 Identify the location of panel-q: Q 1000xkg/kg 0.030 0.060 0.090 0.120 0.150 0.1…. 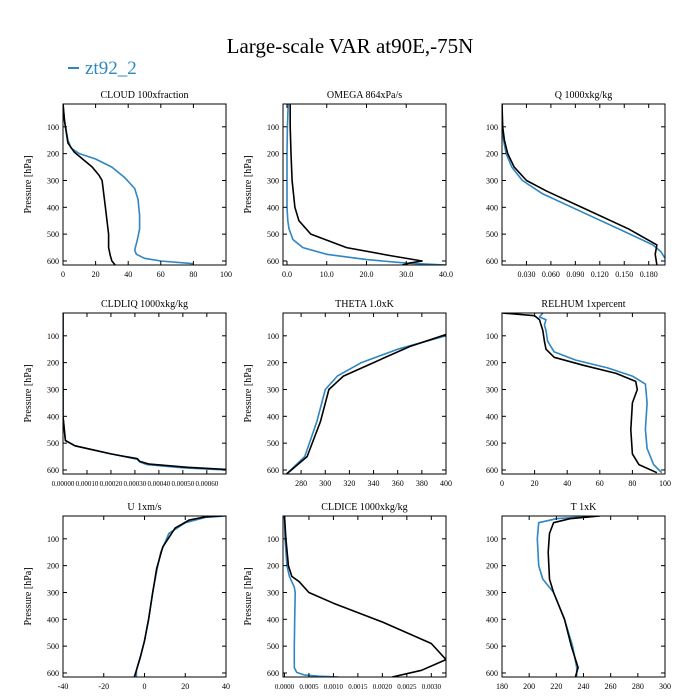
(576, 184).